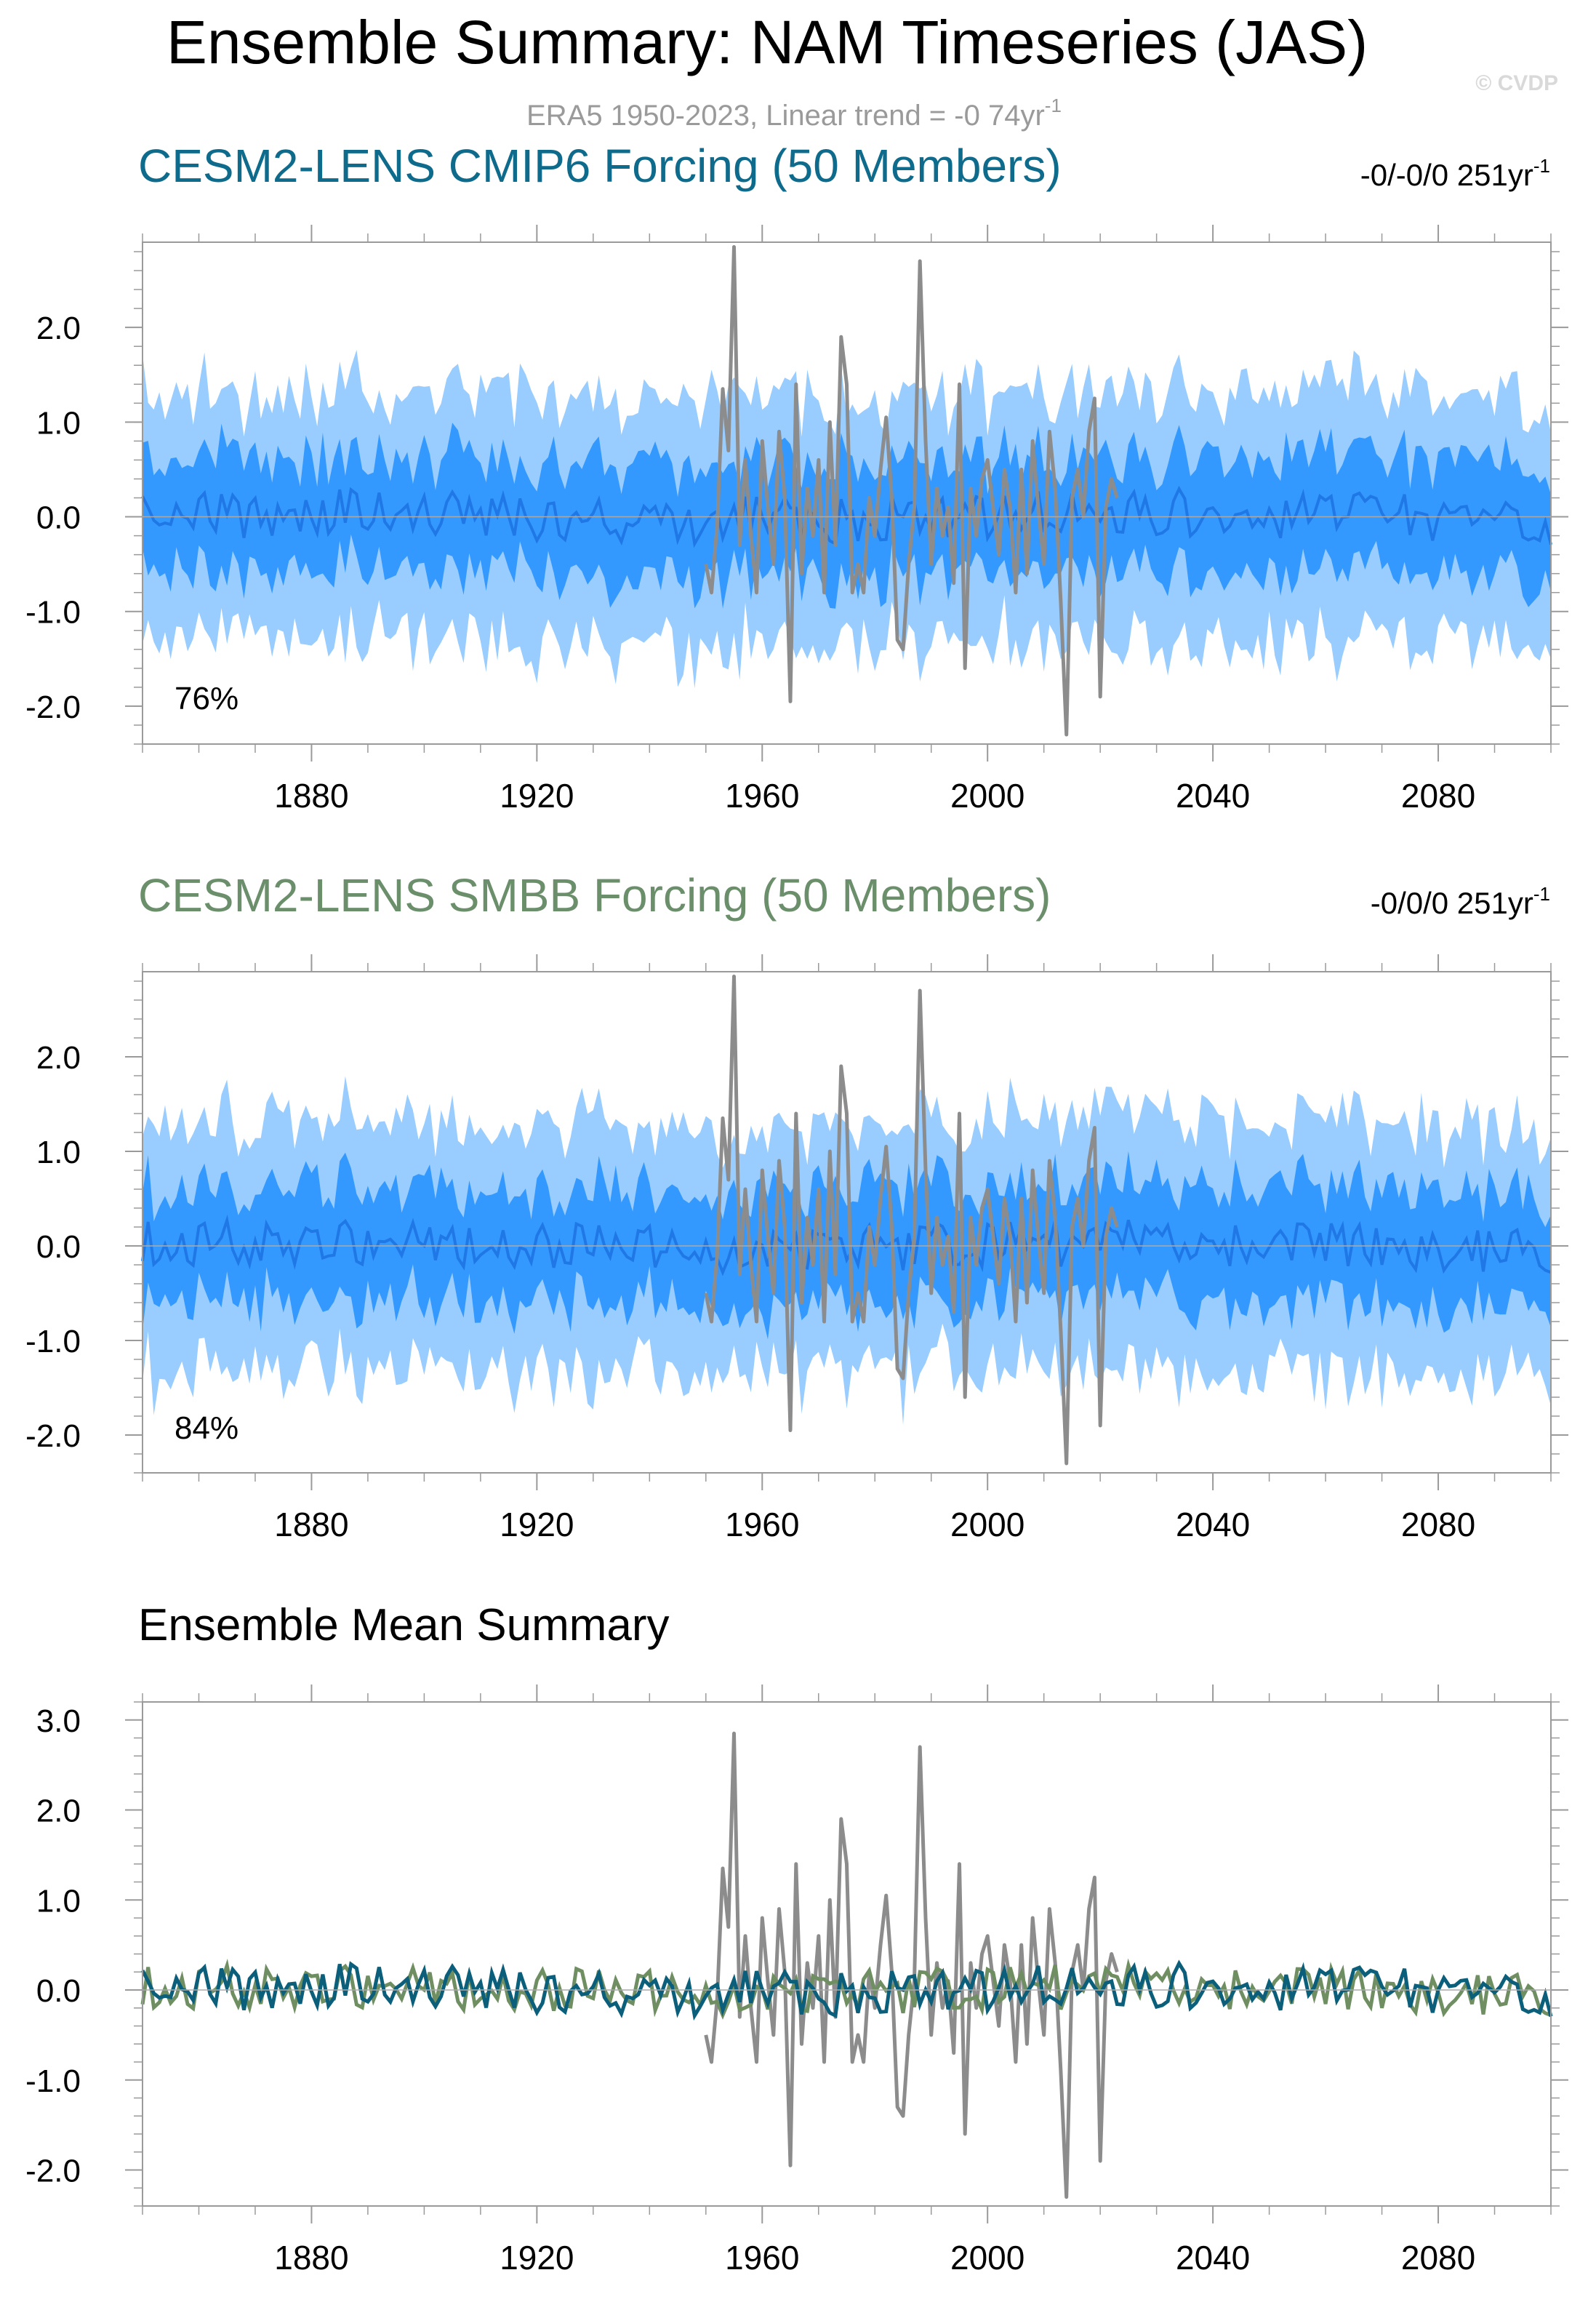 Image resolution: width=1596 pixels, height=2318 pixels. I want to click on watermark: © CVDP, so click(1517, 83).